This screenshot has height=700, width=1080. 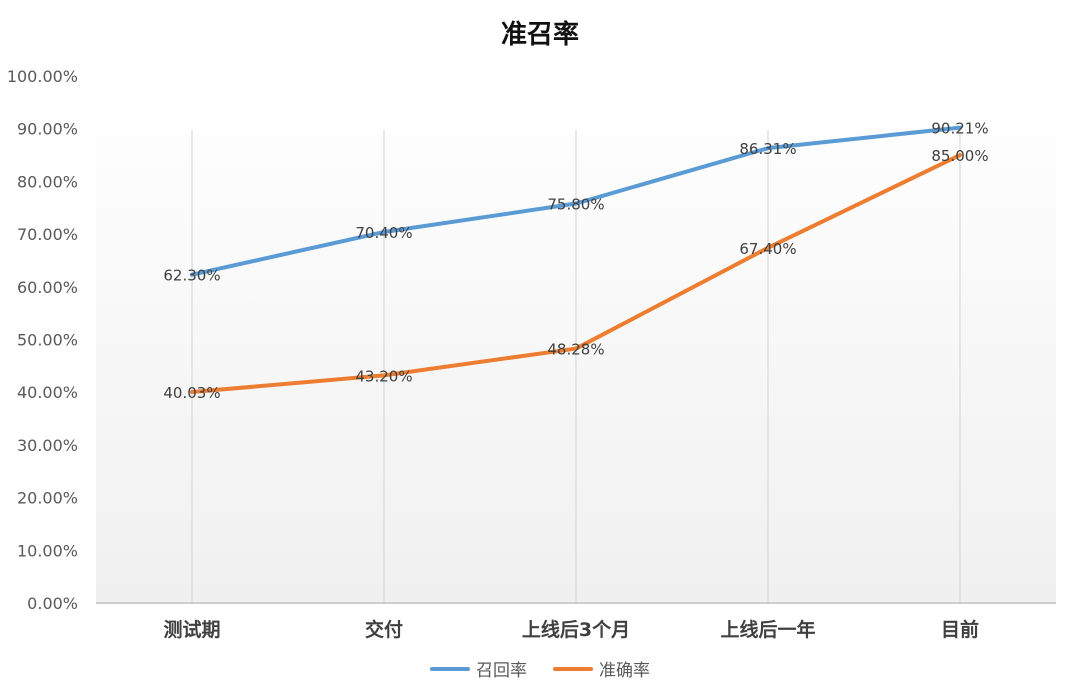 I want to click on y-tick-label: 80.00%, so click(x=47, y=181).